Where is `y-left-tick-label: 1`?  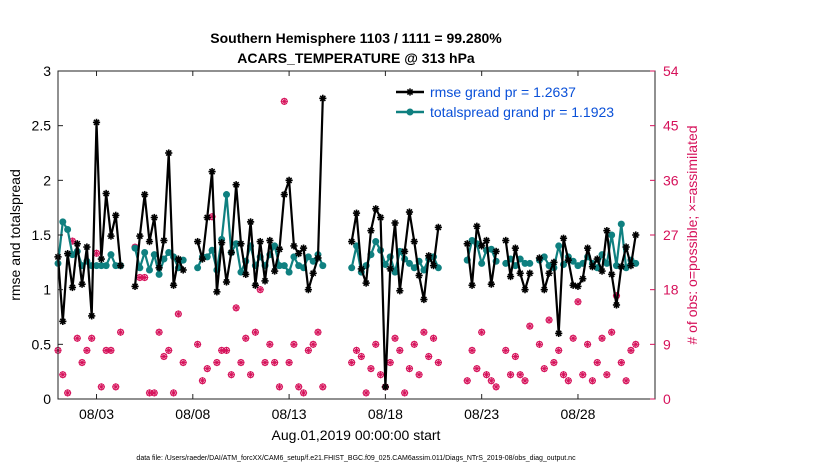
y-left-tick-label: 1 is located at coordinates (47, 290).